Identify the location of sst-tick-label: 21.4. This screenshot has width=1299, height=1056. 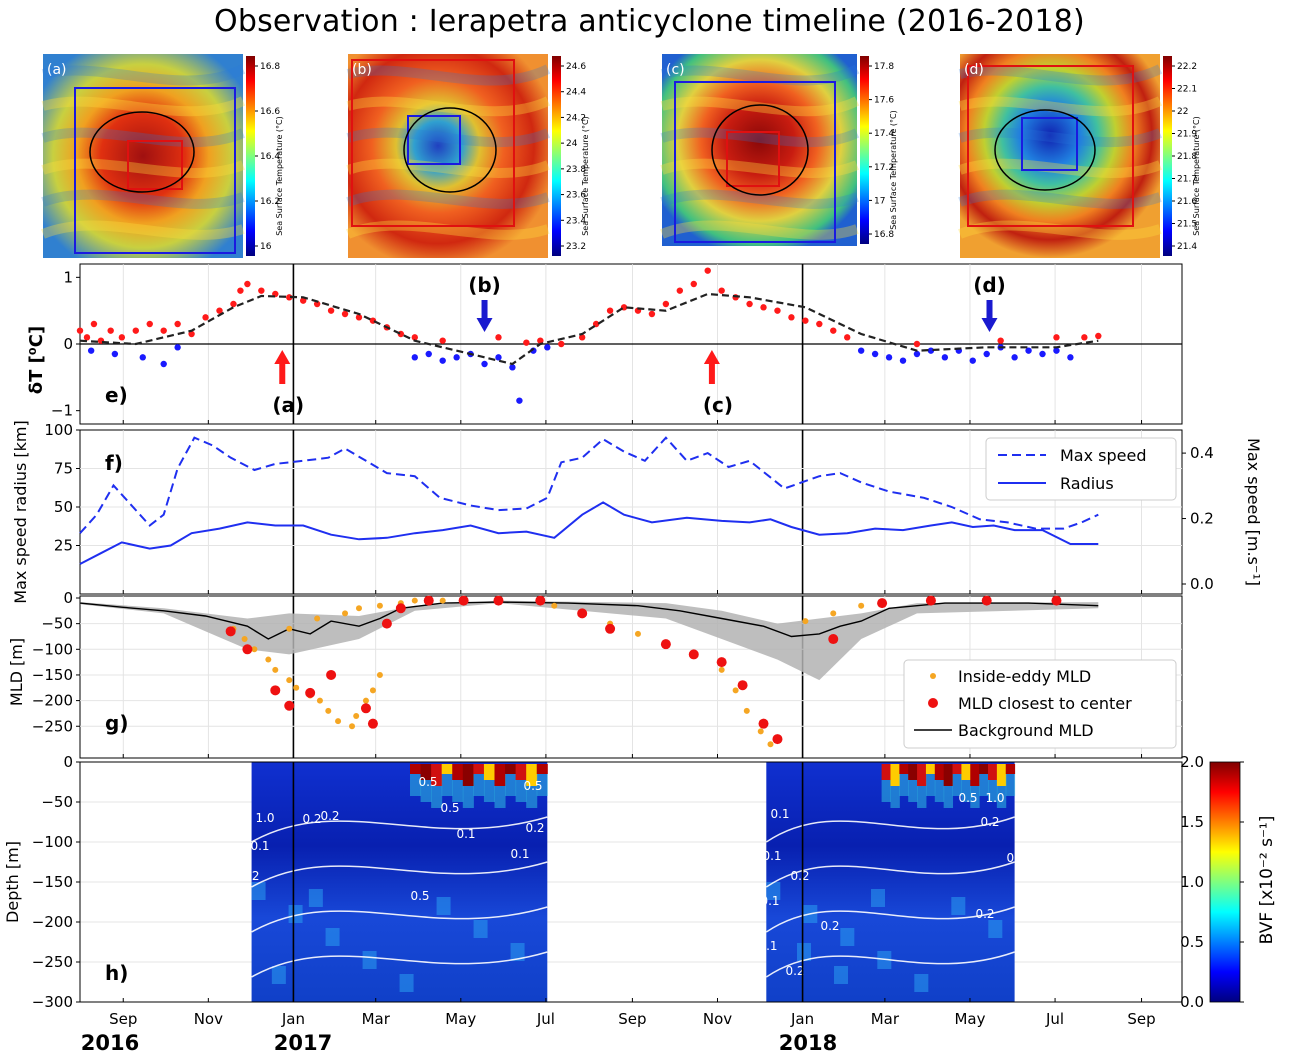
(1187, 247).